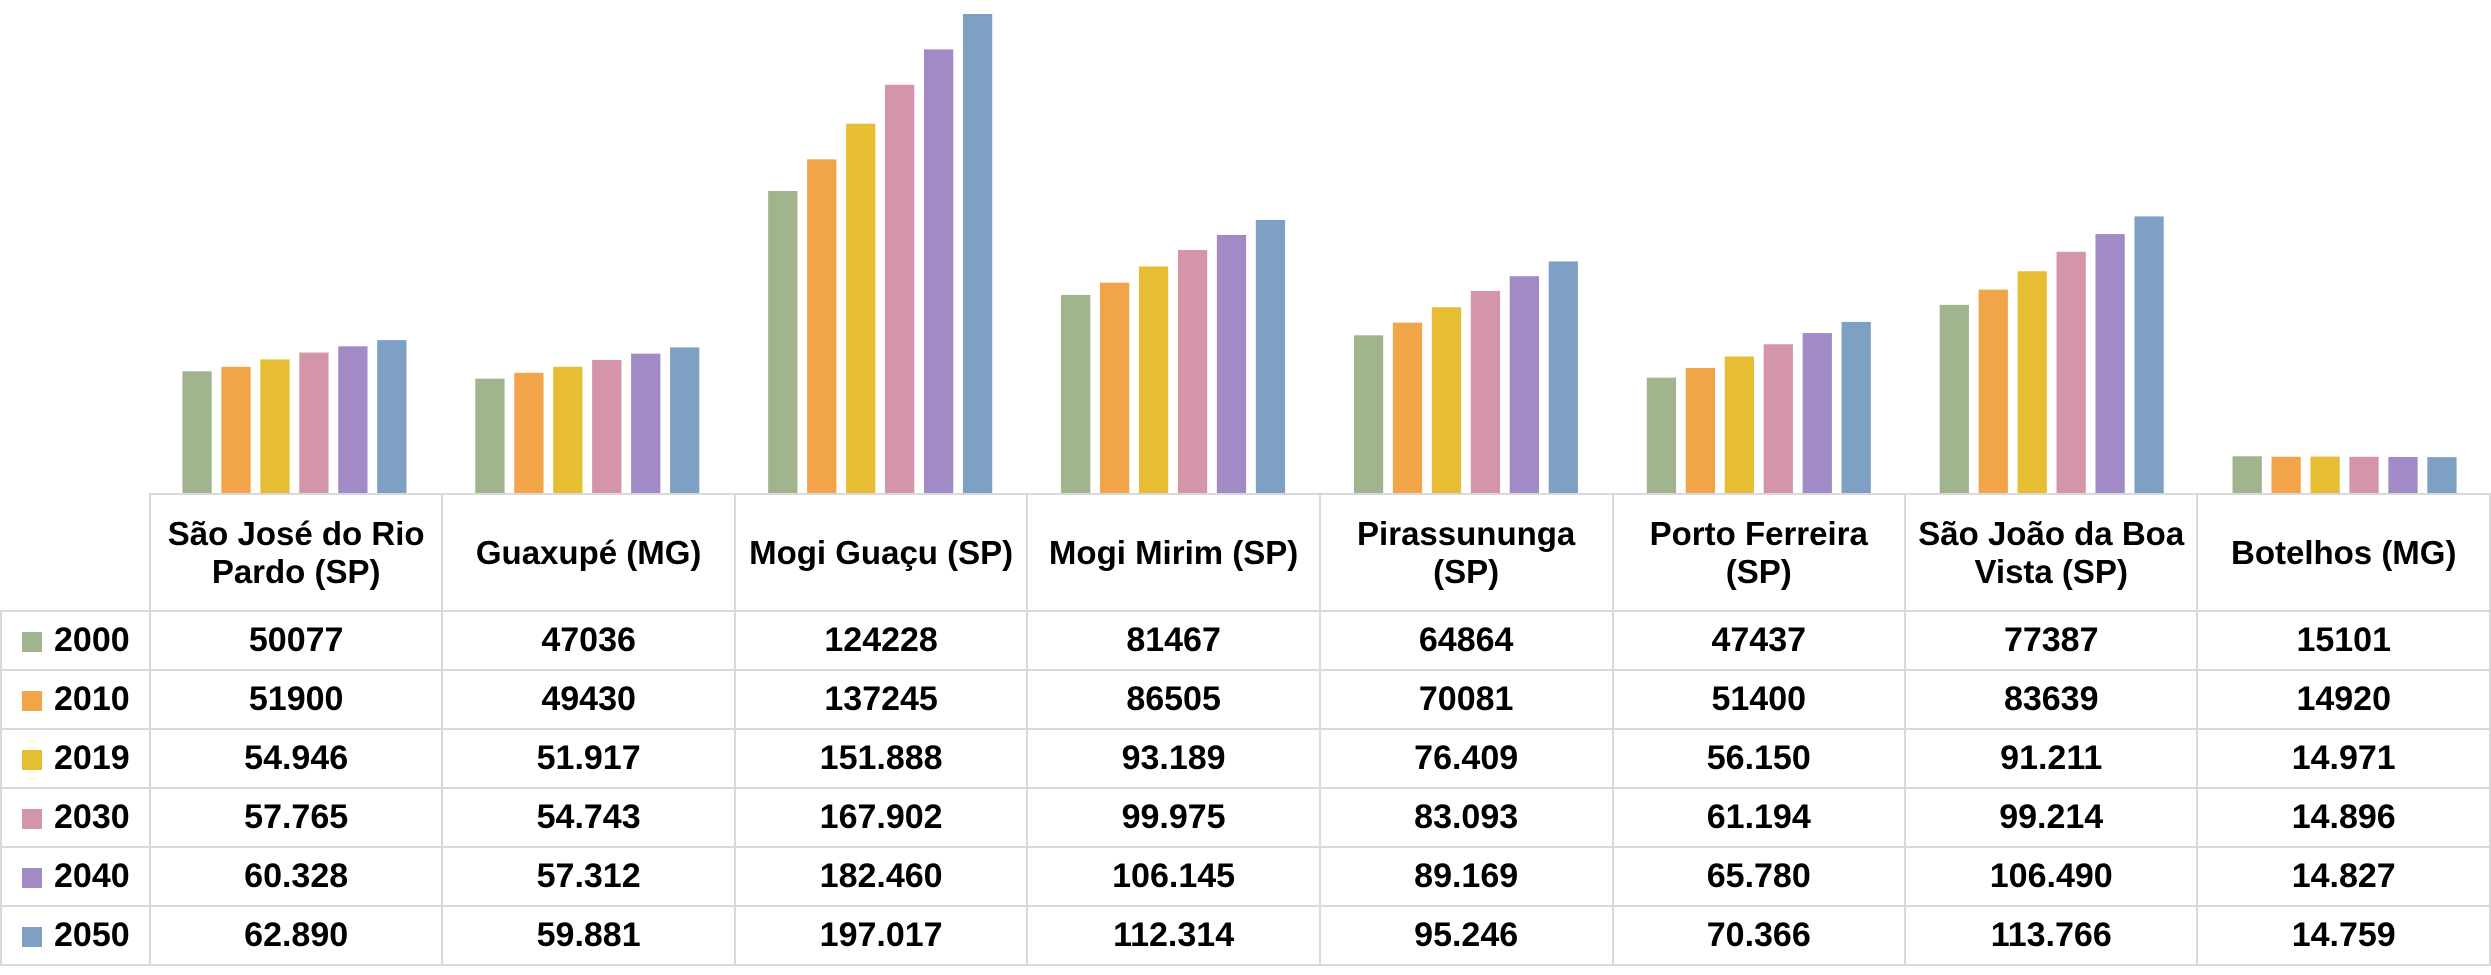  Describe the element at coordinates (1466, 699) in the screenshot. I see `value-cell: 70081` at that location.